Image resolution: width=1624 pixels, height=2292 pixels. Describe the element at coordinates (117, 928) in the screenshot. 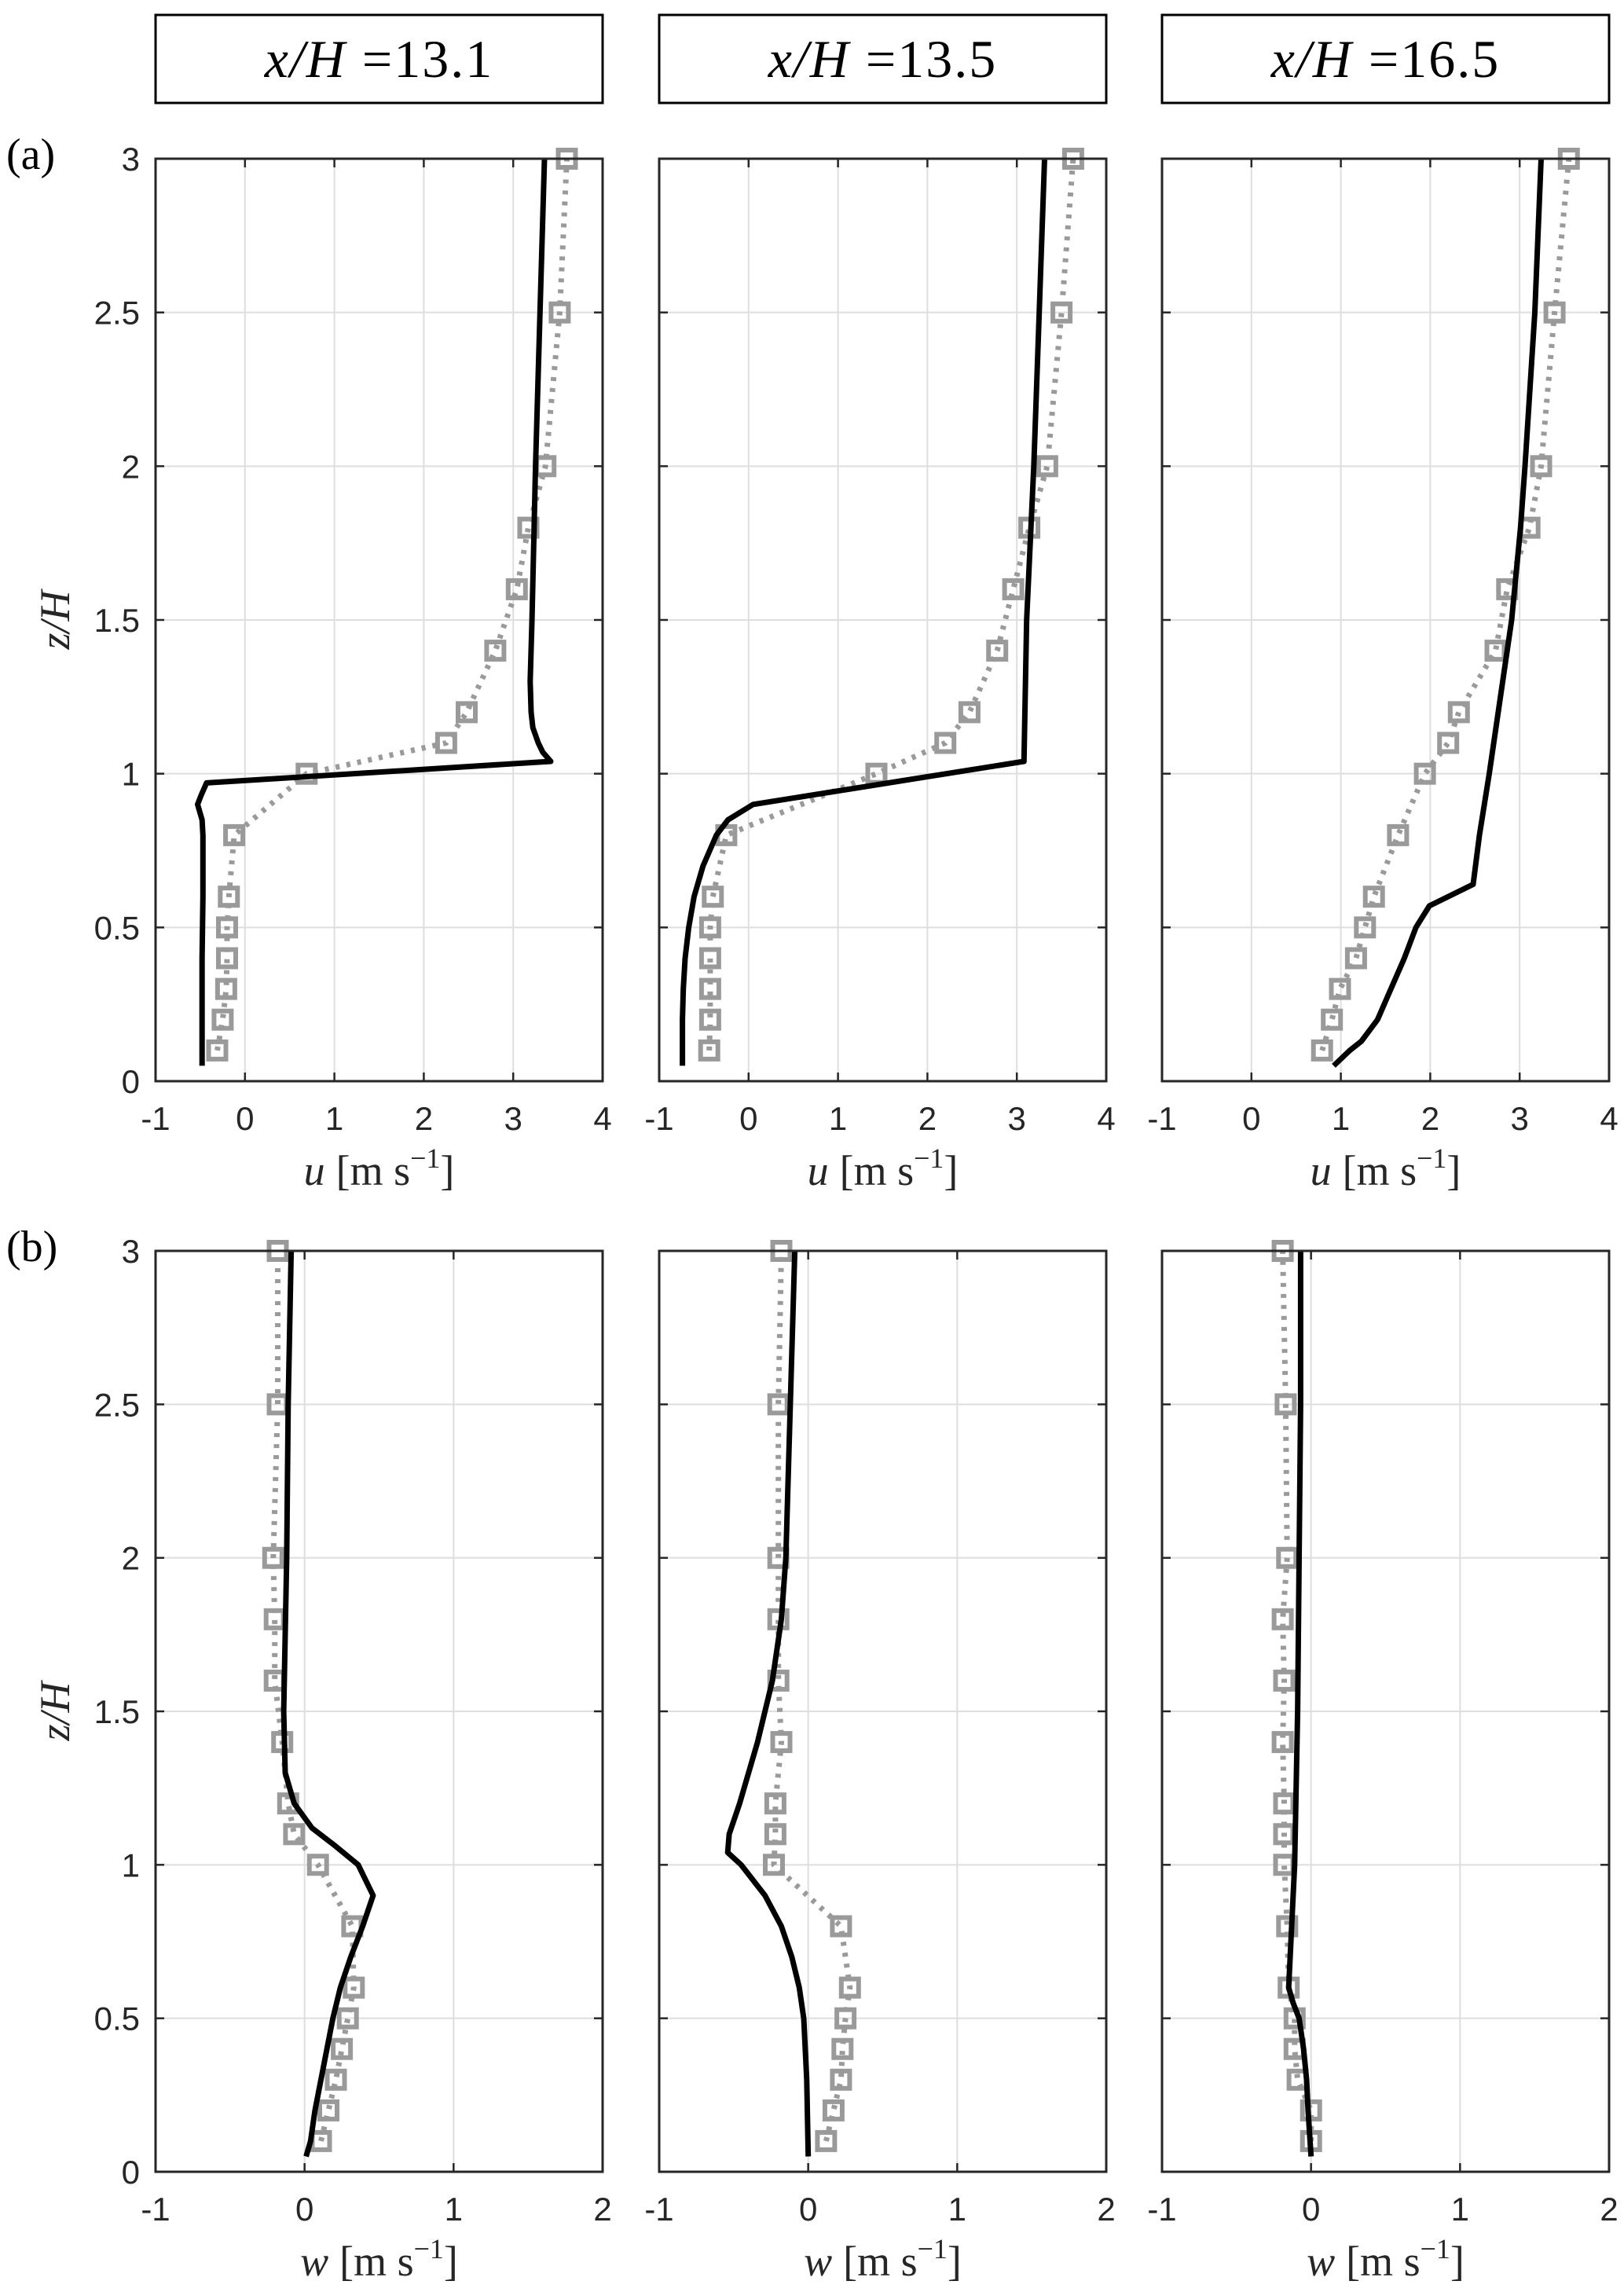

I see `y-tick-label: 0.5` at that location.